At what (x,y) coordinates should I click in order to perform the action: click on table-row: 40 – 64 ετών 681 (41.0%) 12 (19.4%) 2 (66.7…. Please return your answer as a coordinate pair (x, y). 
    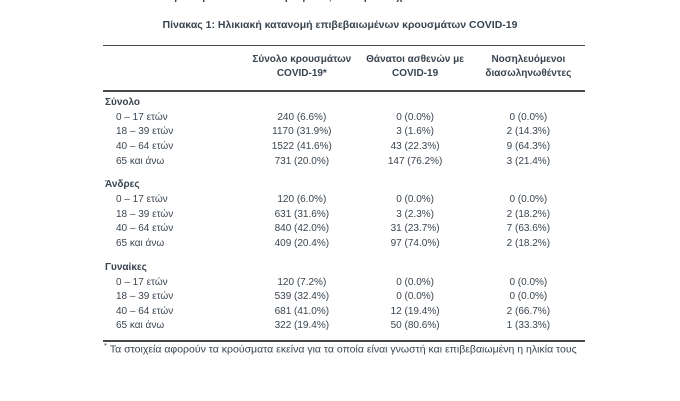
    Looking at the image, I should click on (344, 311).